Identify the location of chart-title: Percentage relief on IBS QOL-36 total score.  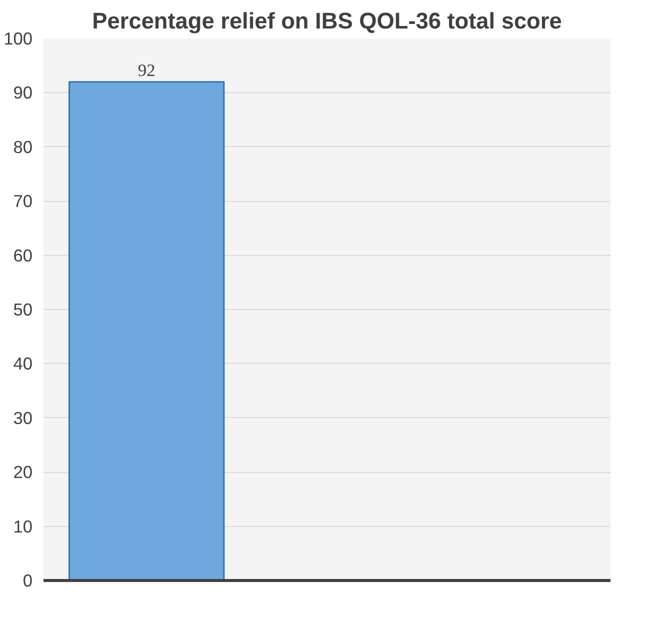
(327, 21).